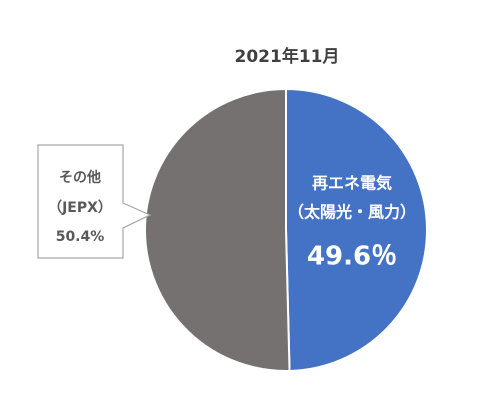  Describe the element at coordinates (80, 177) in the screenshot. I see `category-label: その他` at that location.